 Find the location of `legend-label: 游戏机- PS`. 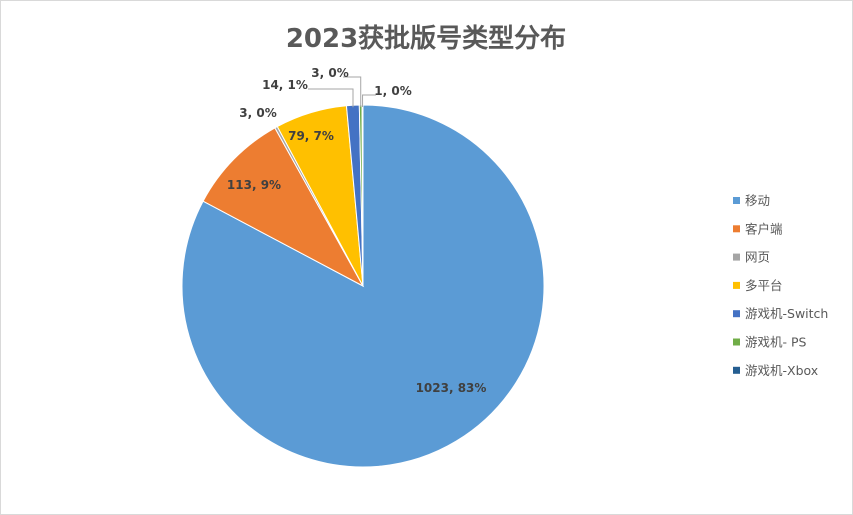

legend-label: 游戏机- PS is located at coordinates (776, 342).